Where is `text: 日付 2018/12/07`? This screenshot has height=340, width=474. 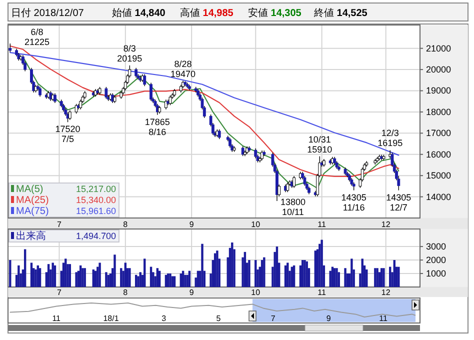
text: 日付 2018/12/07 is located at coordinates (47, 13).